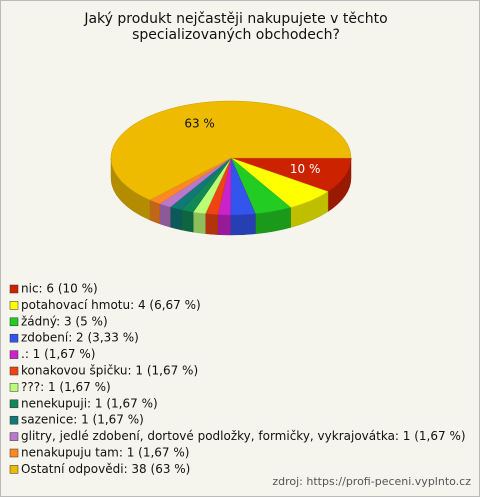 Image resolution: width=480 pixels, height=497 pixels. I want to click on legend-label: nenakupuju tam: 1 (1,67 %), so click(105, 453).